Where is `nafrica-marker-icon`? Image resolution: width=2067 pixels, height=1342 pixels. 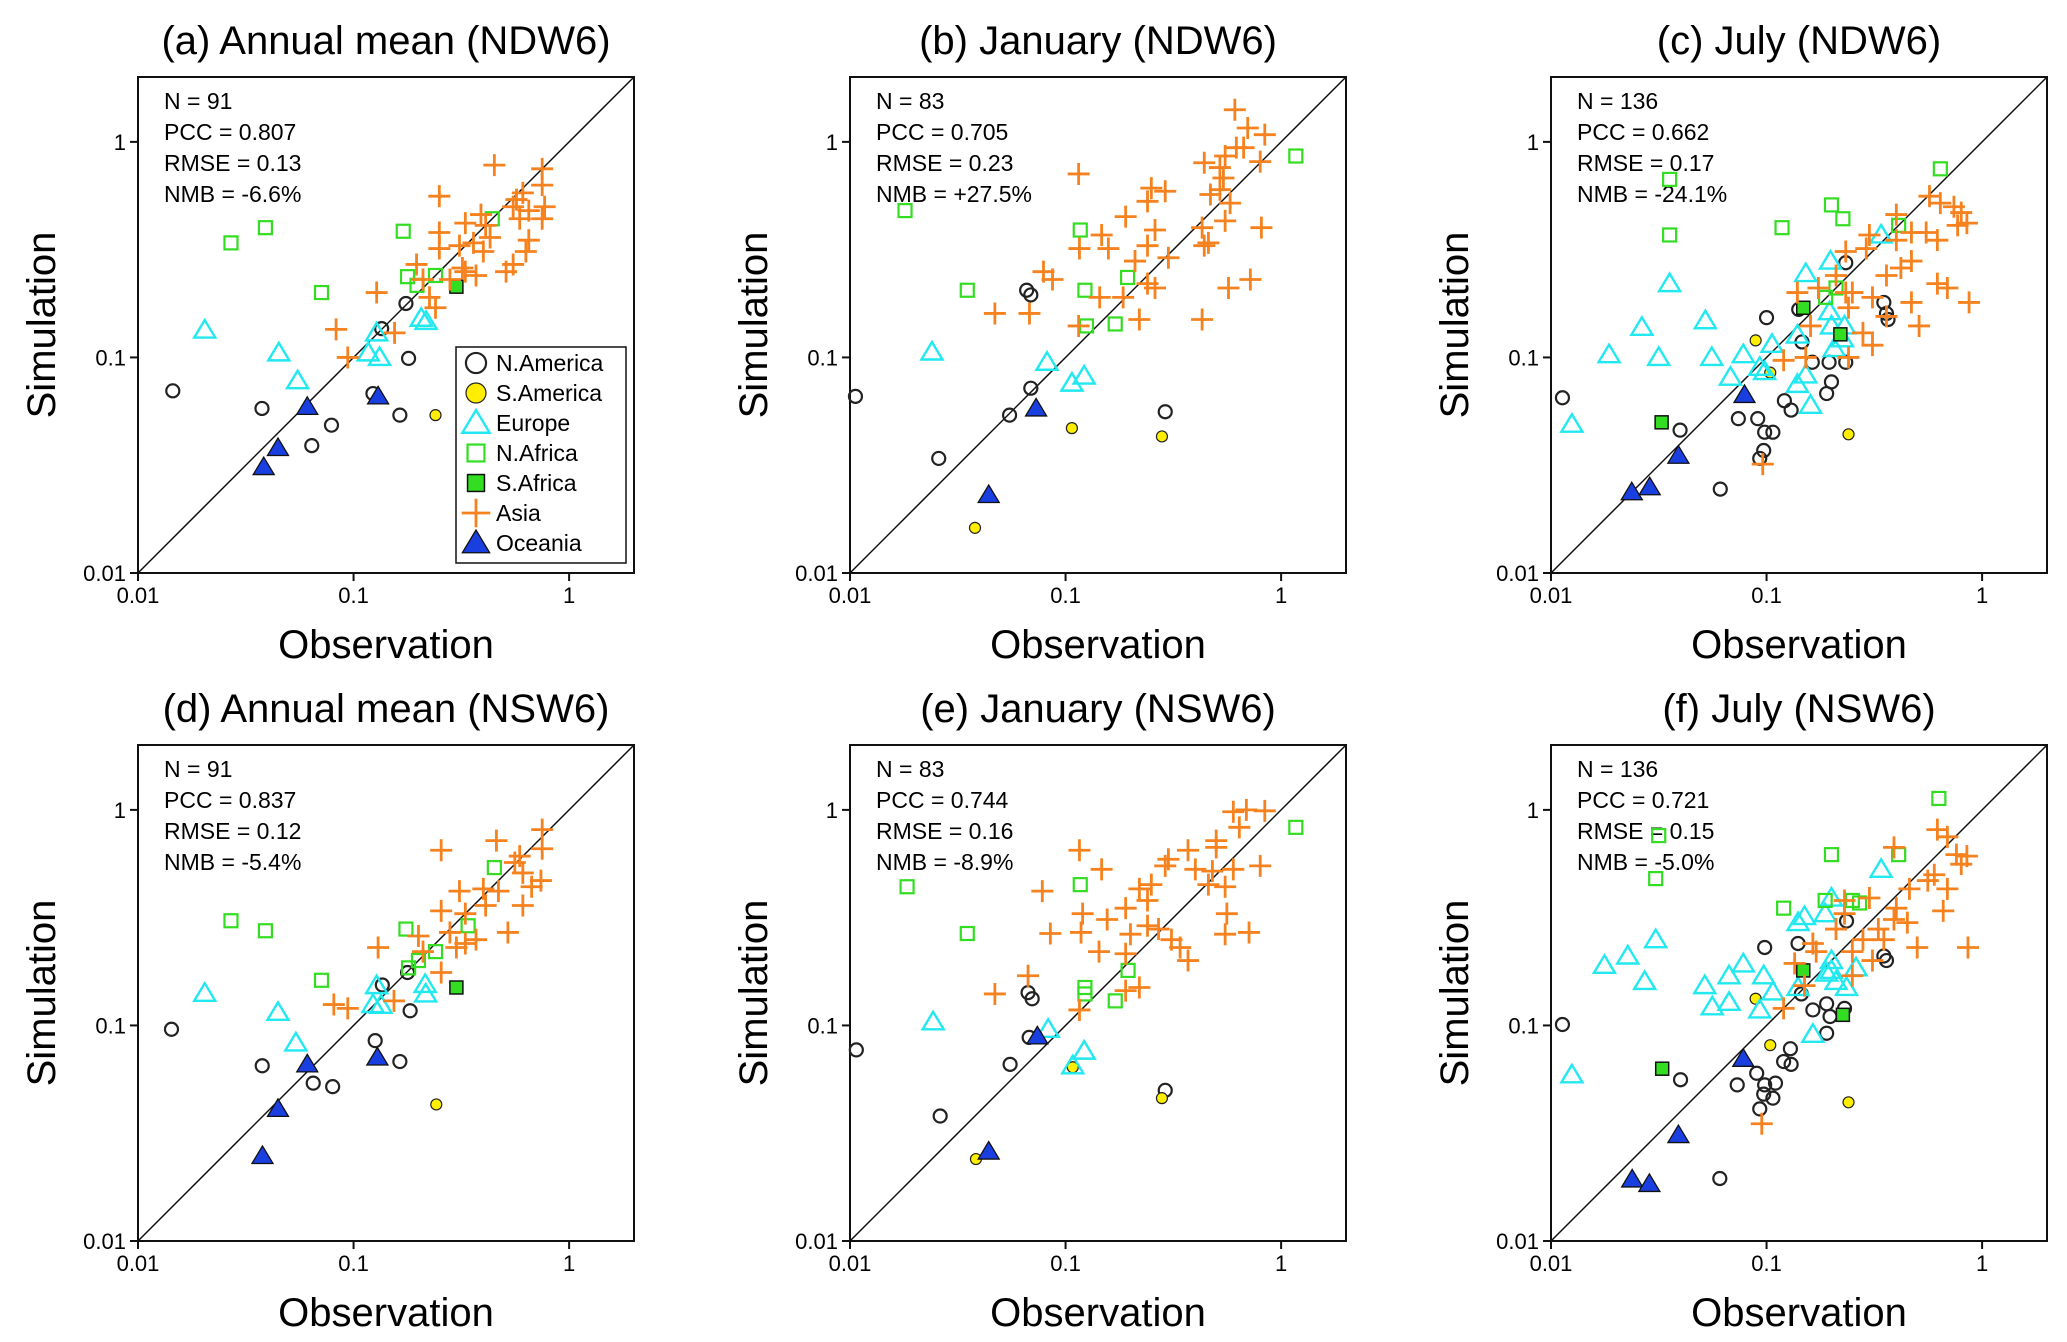
nafrica-marker-icon is located at coordinates (476, 453).